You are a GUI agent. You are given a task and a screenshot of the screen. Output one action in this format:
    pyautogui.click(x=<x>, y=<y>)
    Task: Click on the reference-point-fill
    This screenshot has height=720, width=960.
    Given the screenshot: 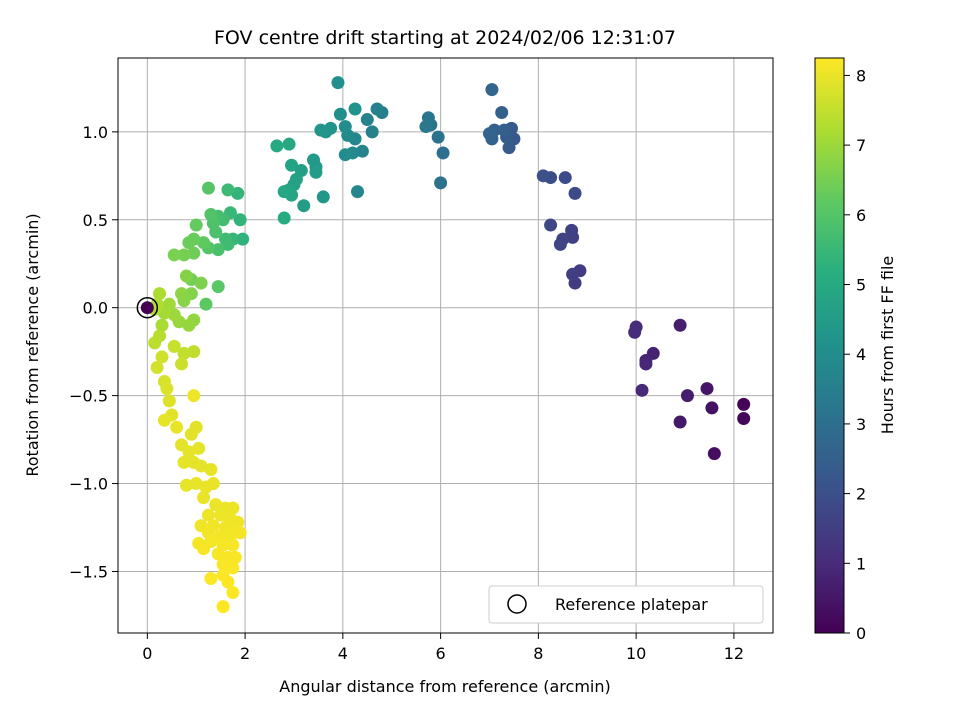 What is the action you would take?
    pyautogui.click(x=147, y=308)
    